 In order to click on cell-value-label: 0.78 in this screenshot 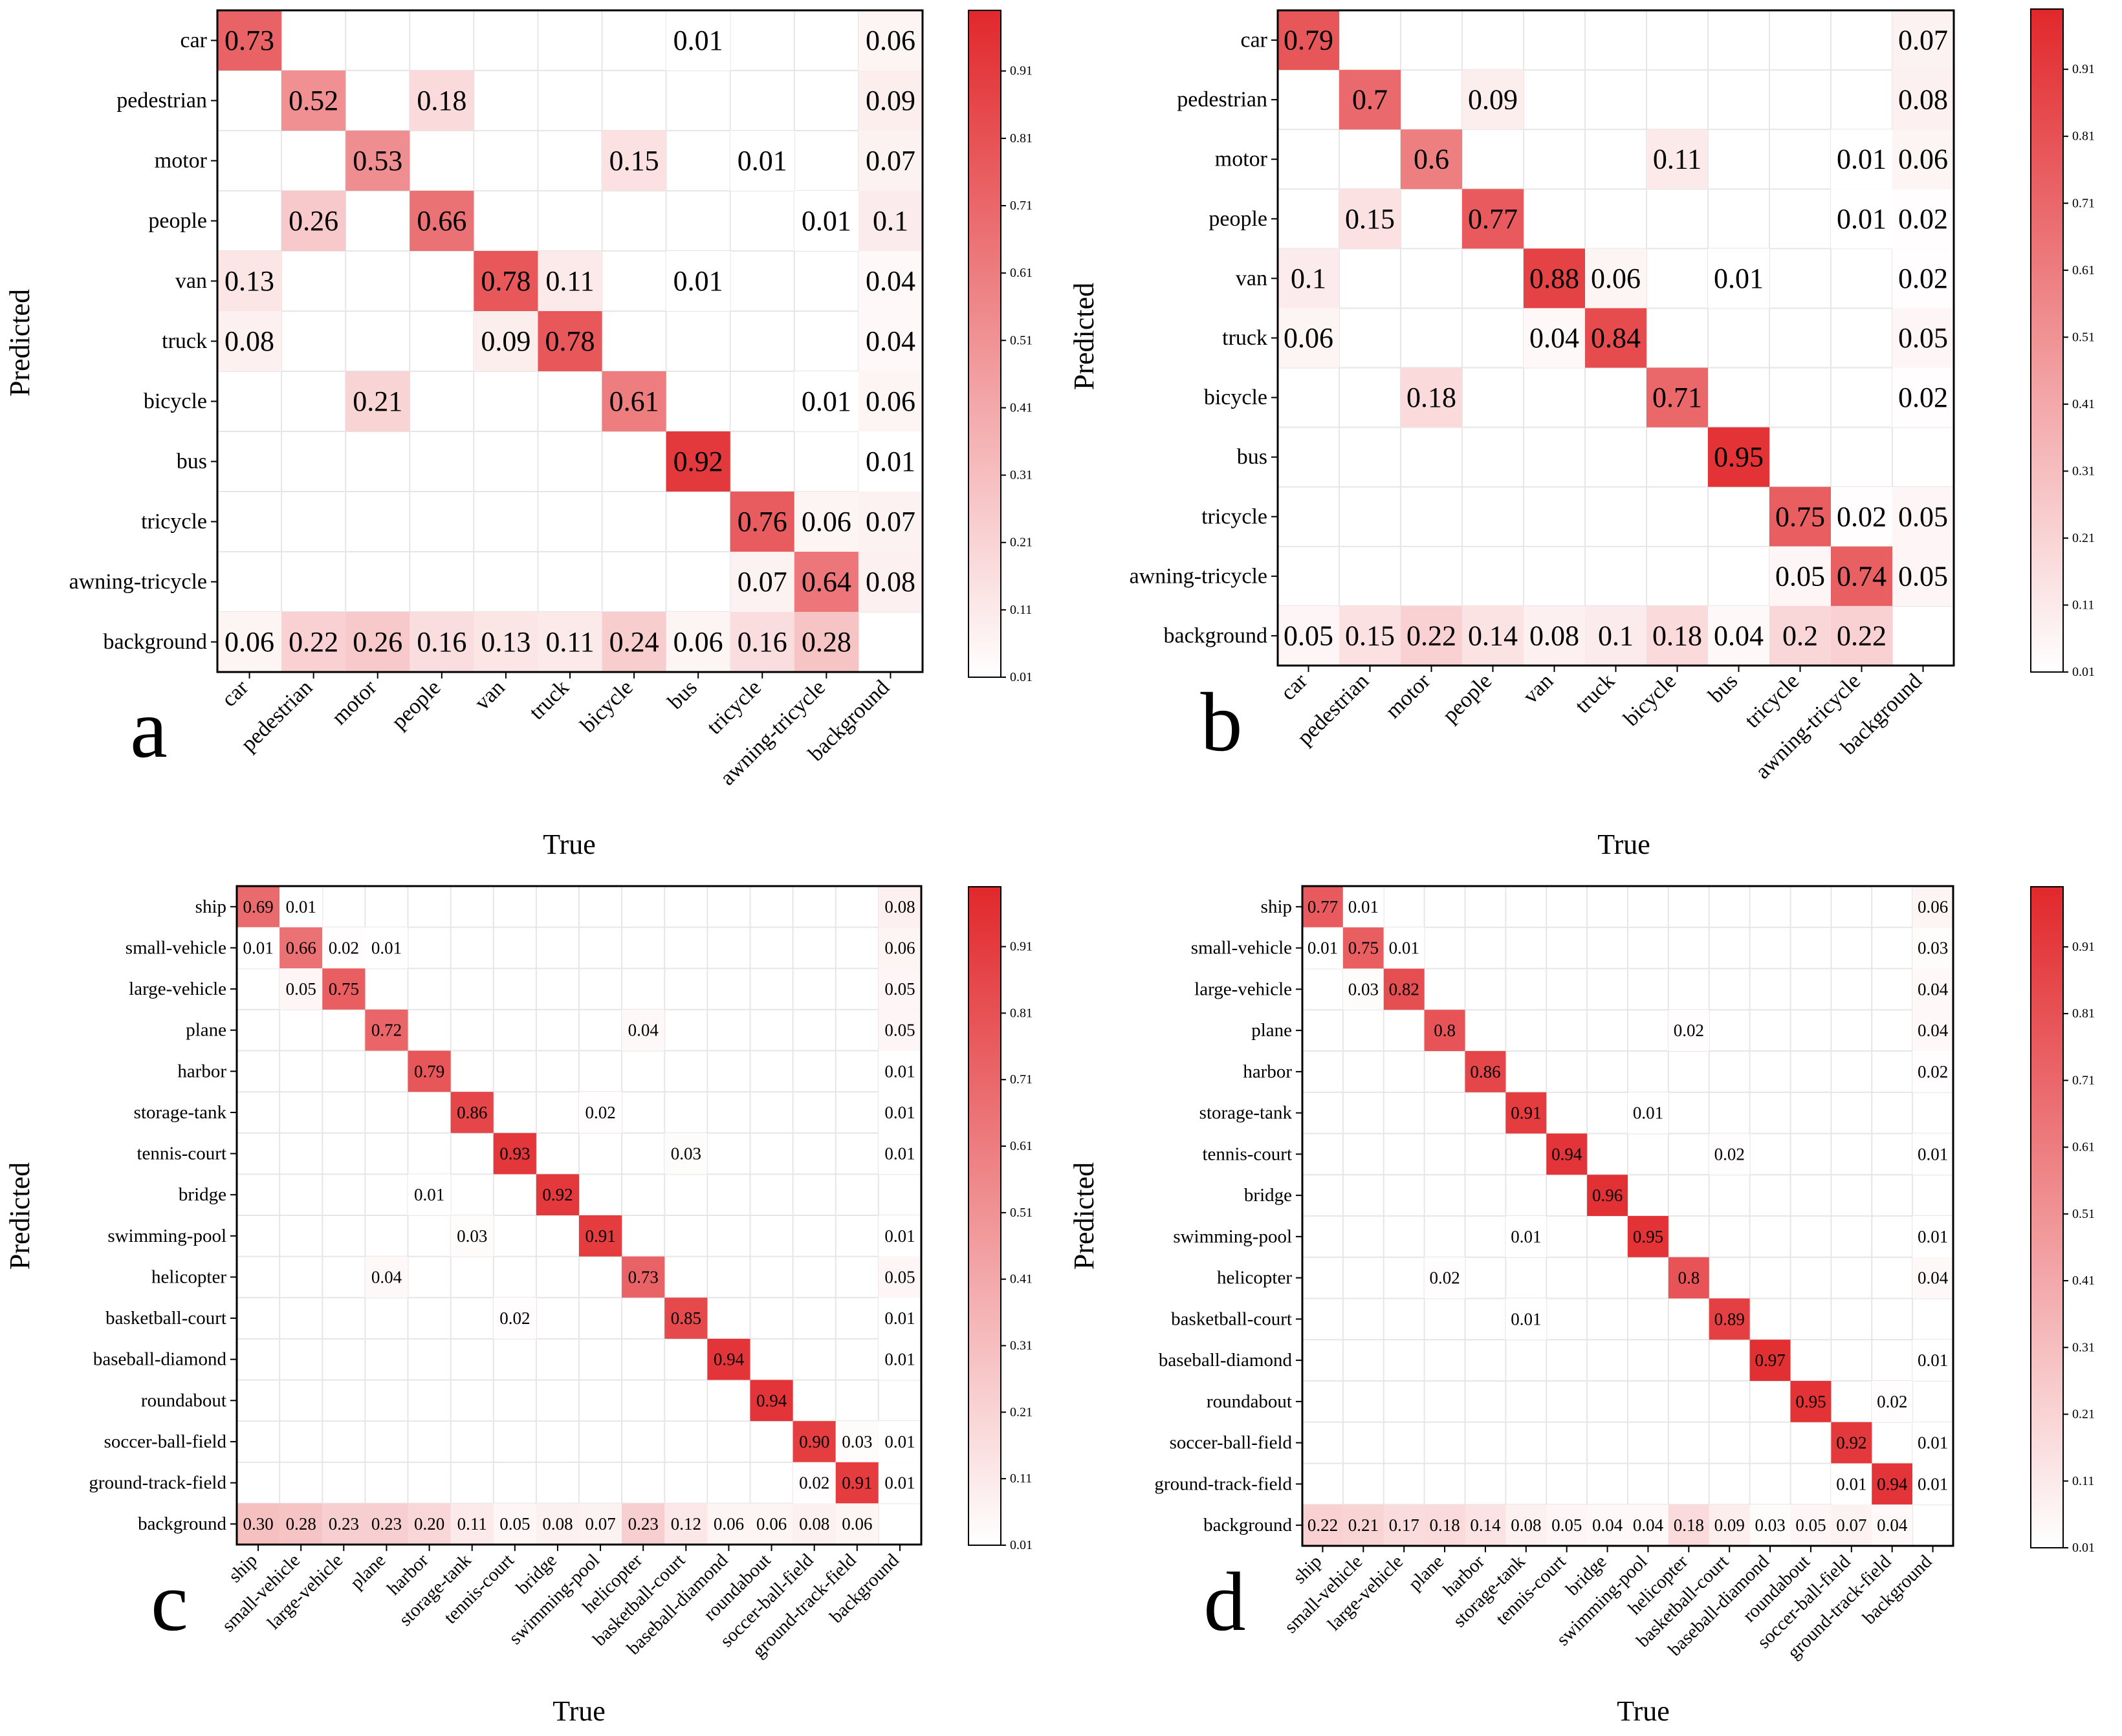, I will do `click(505, 281)`.